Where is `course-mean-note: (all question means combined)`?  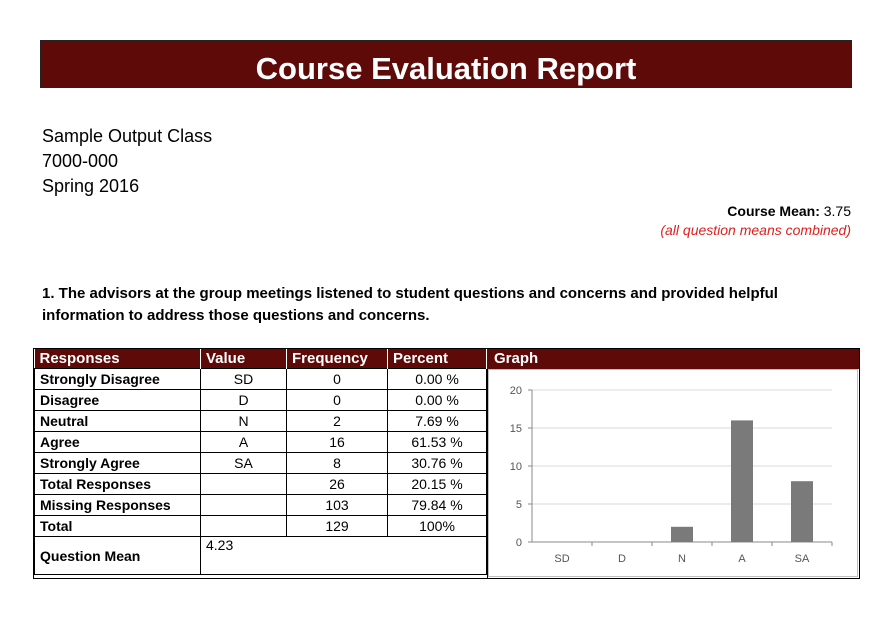
course-mean-note: (all question means combined) is located at coordinates (755, 230).